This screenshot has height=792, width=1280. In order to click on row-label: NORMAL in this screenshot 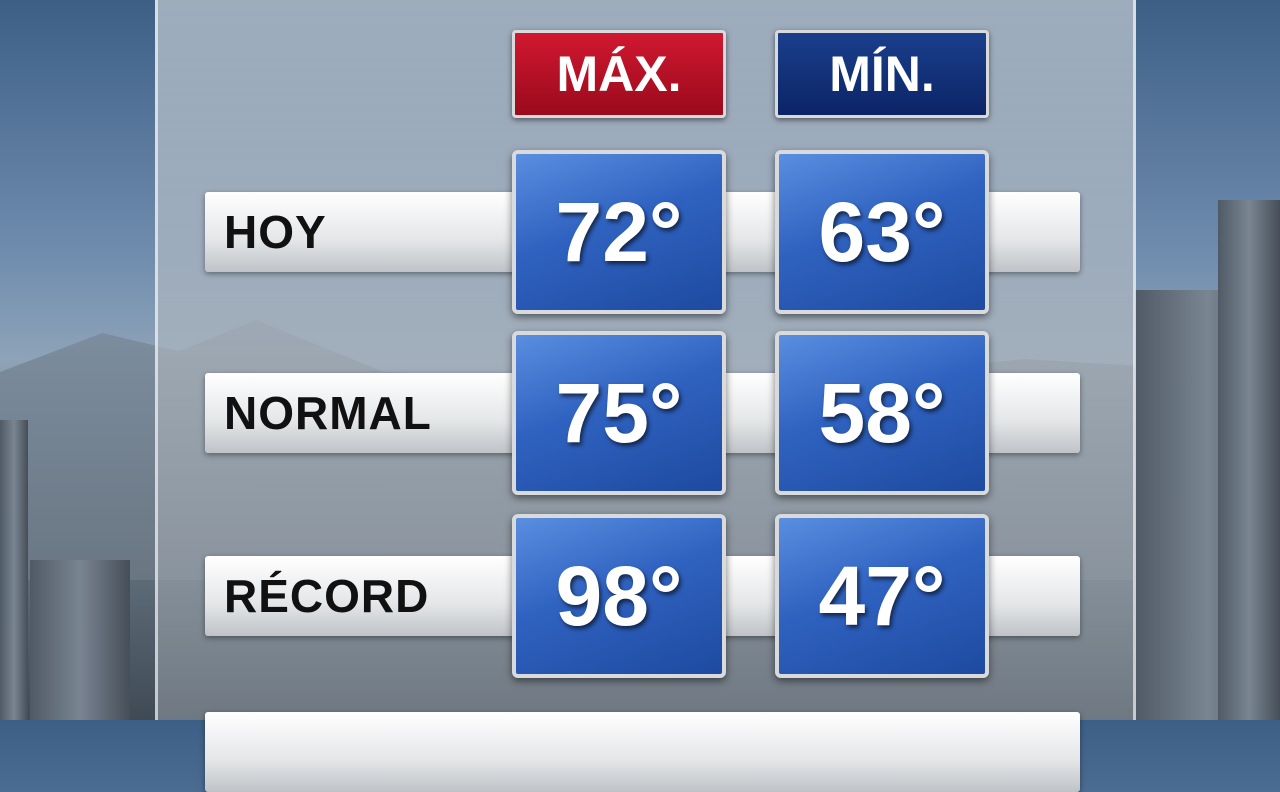, I will do `click(328, 413)`.